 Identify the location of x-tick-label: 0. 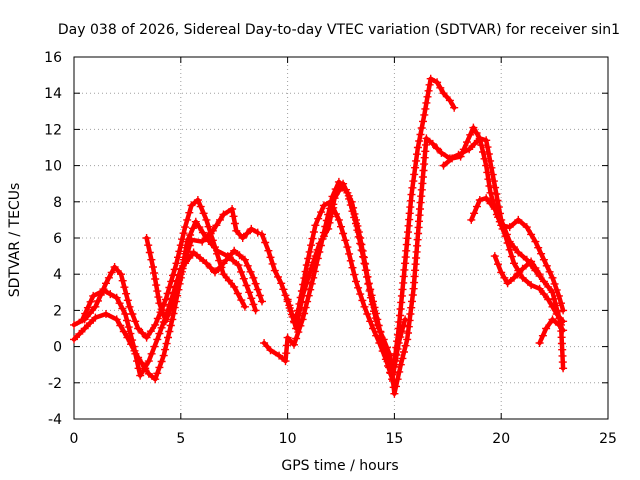
(74, 439).